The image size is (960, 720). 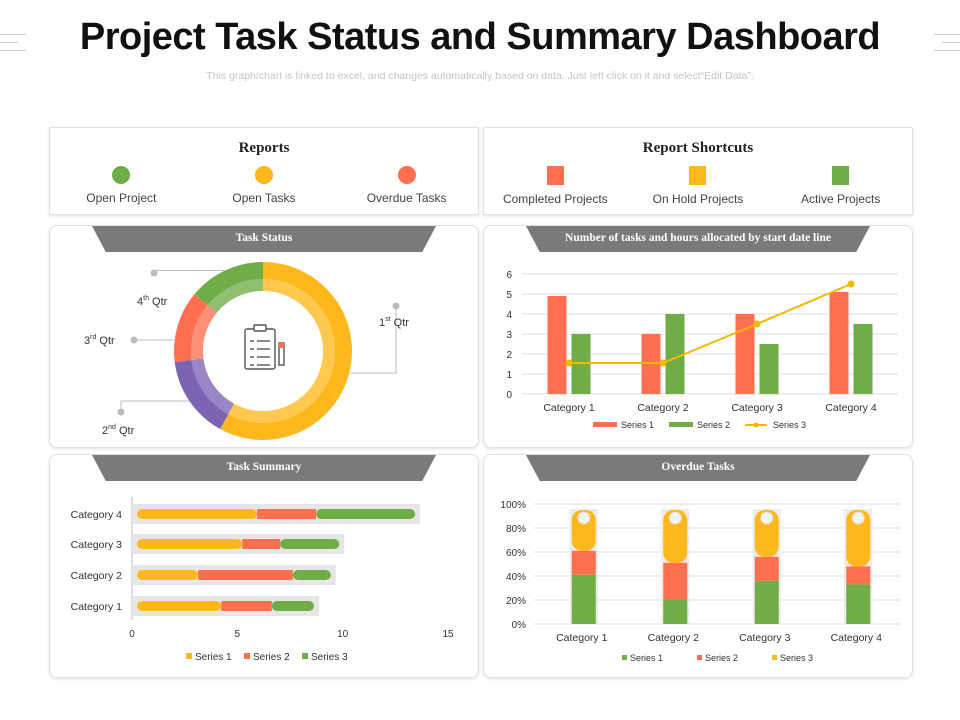 I want to click on task-summary-banner: Task Summary, so click(x=264, y=468).